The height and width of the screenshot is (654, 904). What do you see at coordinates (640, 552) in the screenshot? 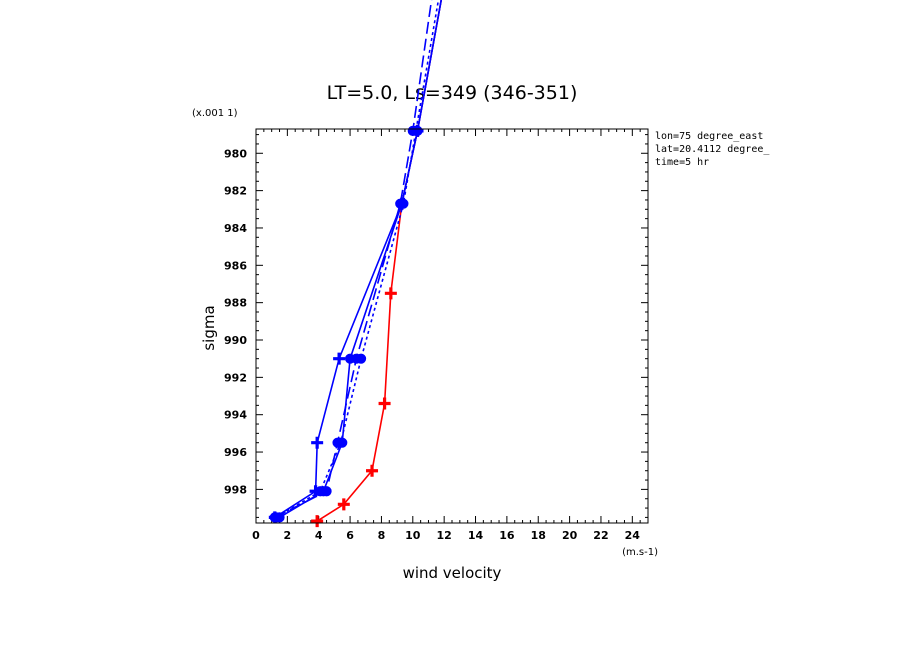
I see `x-units-label: (m.s-1)` at bounding box center [640, 552].